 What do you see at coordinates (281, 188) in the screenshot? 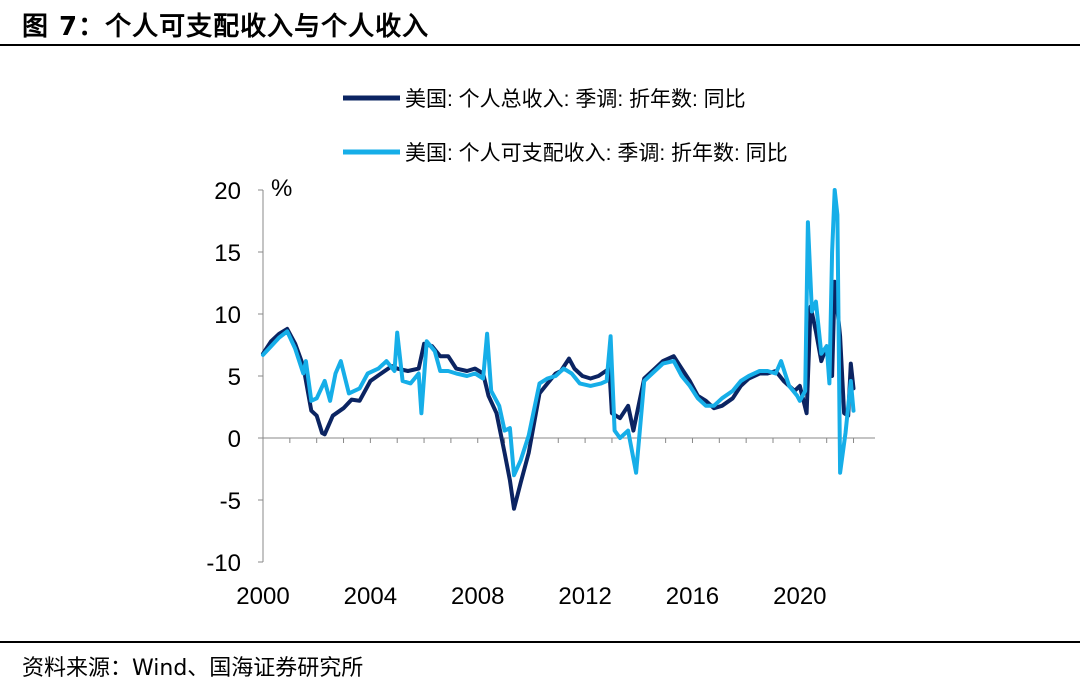
I see `y-axis-label: %` at bounding box center [281, 188].